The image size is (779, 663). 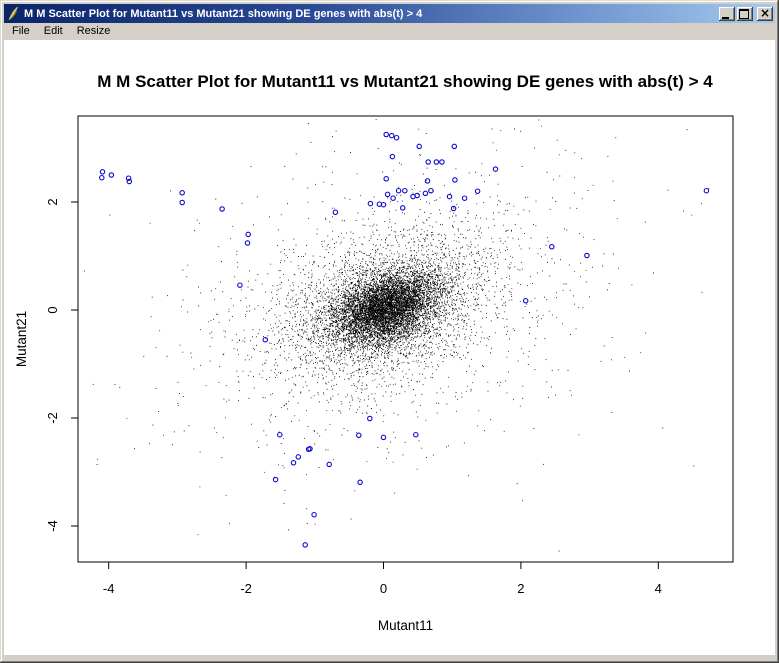 I want to click on menu-resize: Resize, so click(x=93, y=31).